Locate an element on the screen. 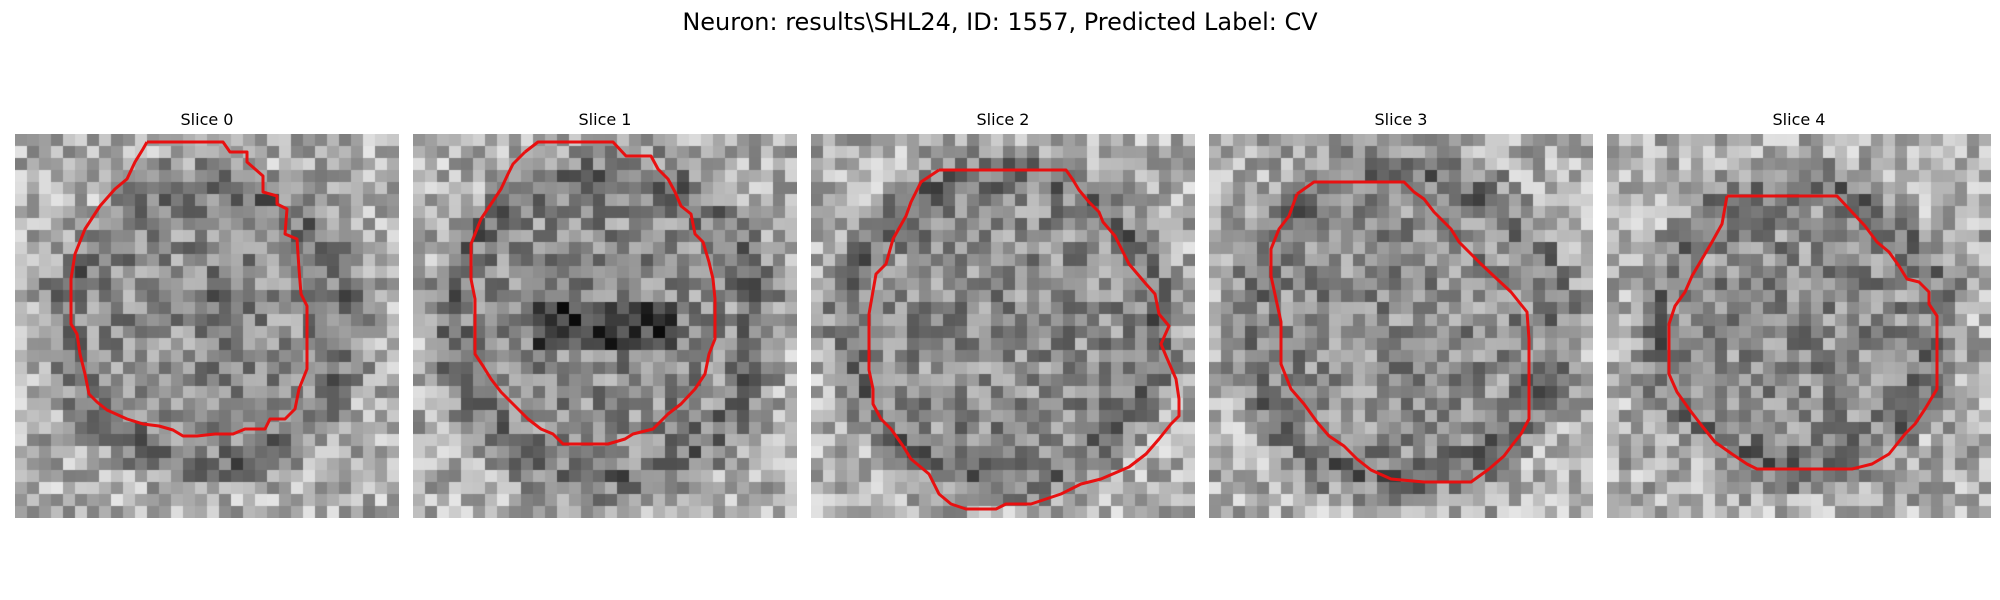 The height and width of the screenshot is (600, 2000). slice-panel-2: Slice 2 is located at coordinates (1003, 313).